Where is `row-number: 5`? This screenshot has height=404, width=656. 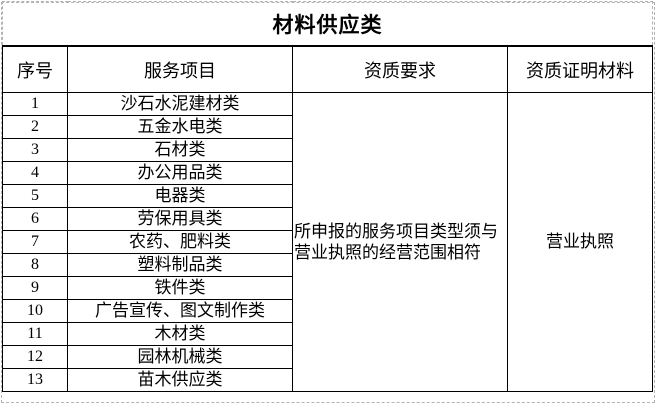
row-number: 5 is located at coordinates (35, 196).